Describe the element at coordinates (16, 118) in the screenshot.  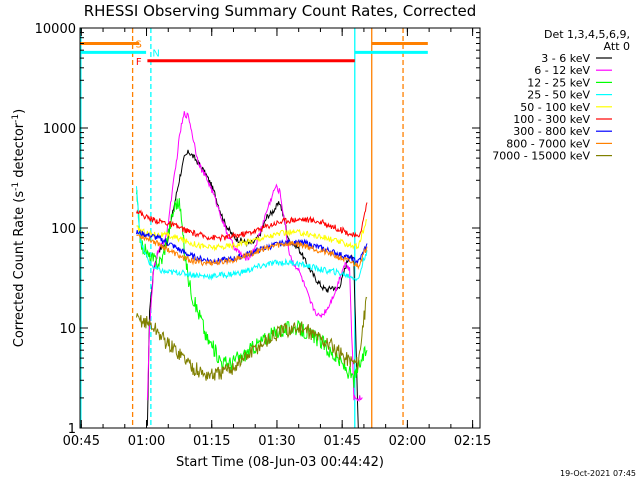
I see `y-label-sup-2: -1` at that location.